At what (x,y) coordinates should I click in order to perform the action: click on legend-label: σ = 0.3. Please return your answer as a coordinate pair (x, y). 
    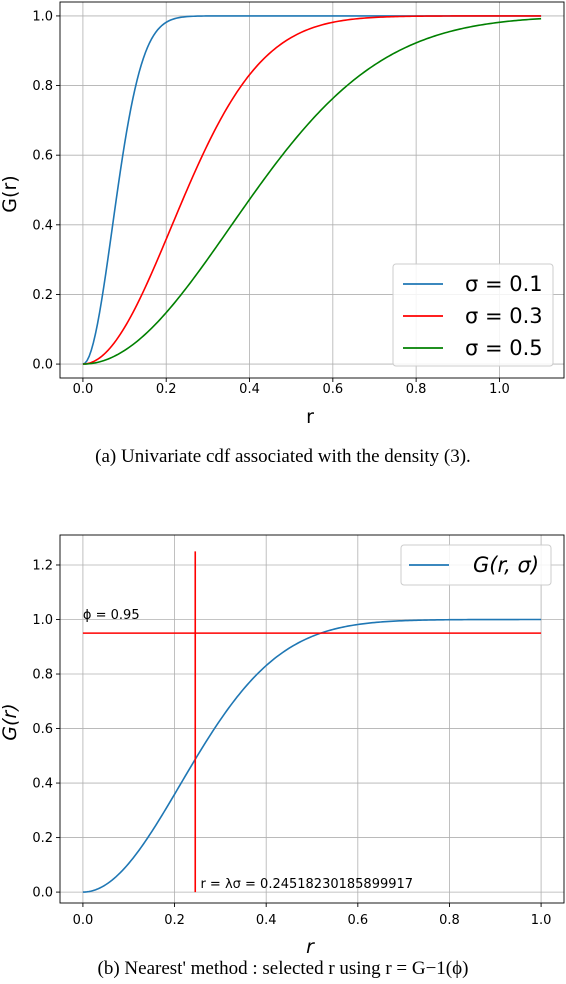
    Looking at the image, I should click on (504, 316).